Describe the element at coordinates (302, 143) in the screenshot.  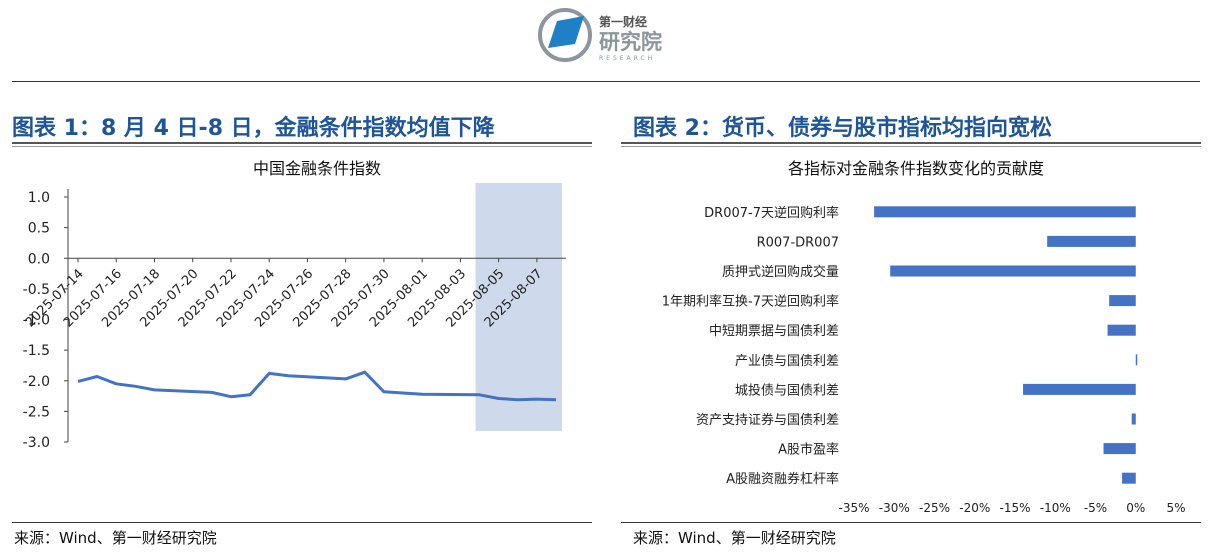
I see `left-title-rule` at that location.